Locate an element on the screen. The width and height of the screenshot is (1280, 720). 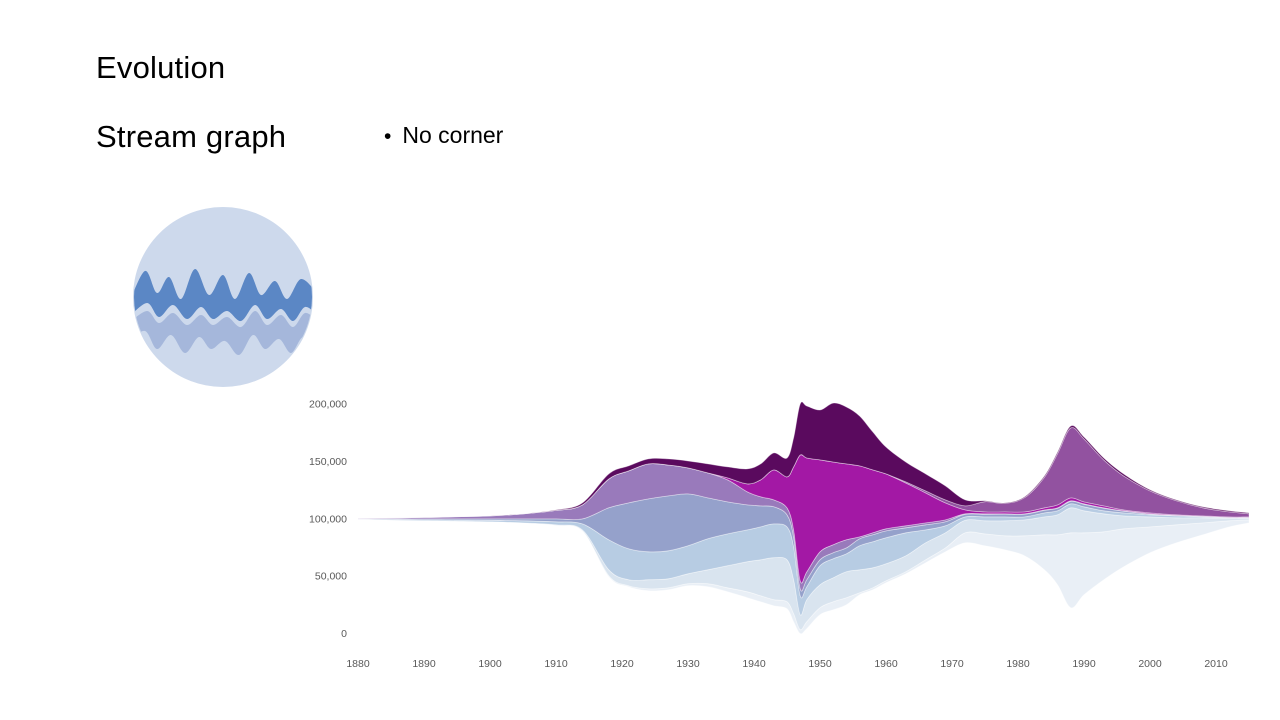
bullet-item: • No corner is located at coordinates (443, 135).